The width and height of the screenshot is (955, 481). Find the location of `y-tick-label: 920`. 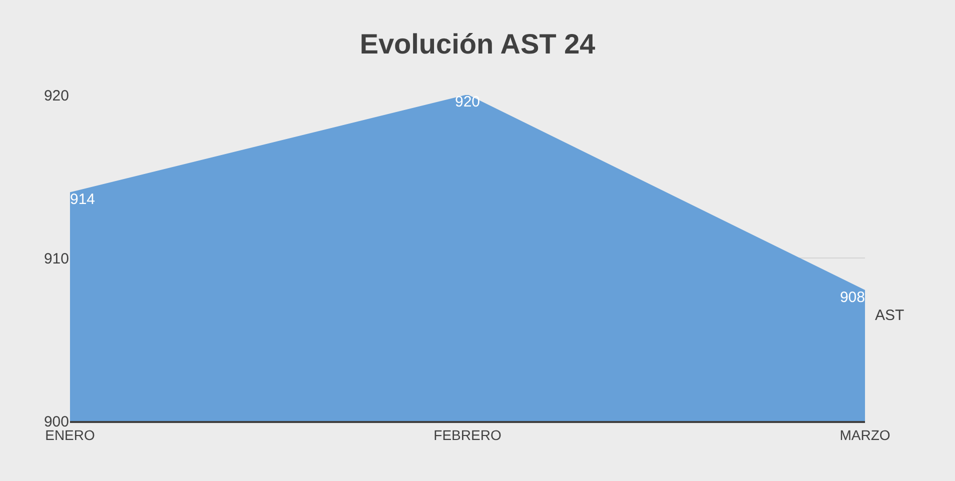

y-tick-label: 920 is located at coordinates (56, 95).